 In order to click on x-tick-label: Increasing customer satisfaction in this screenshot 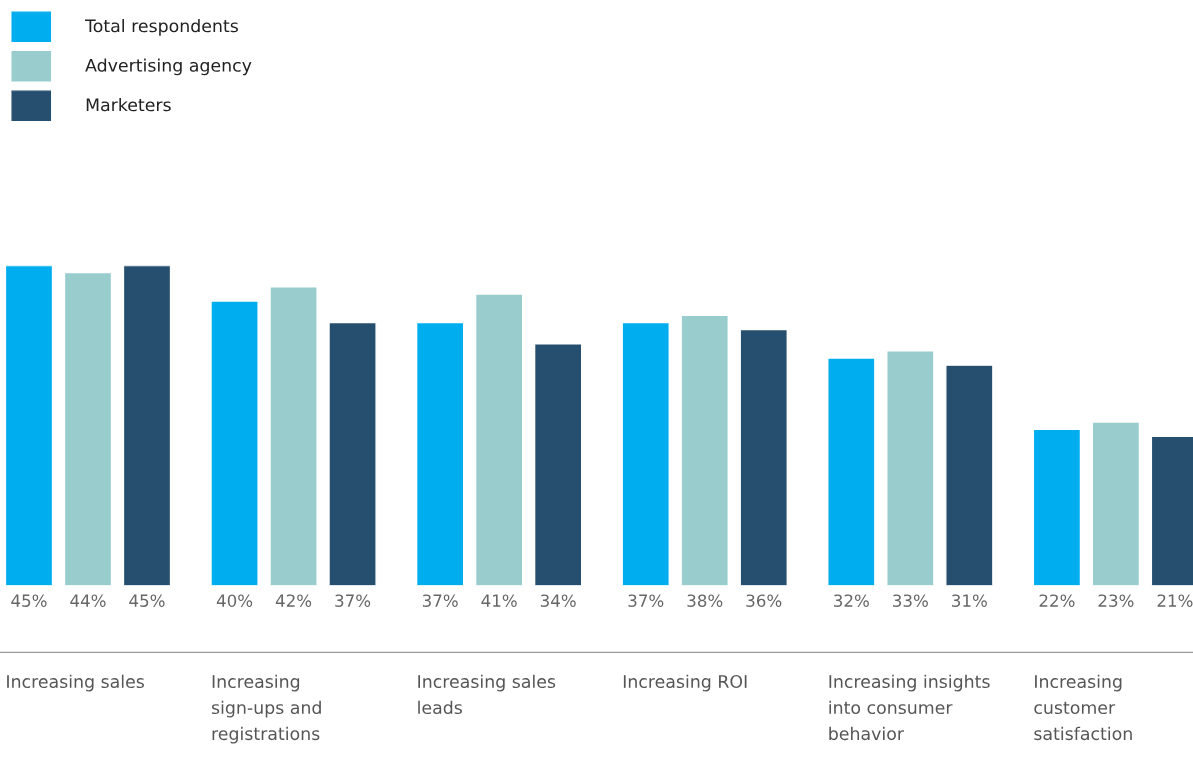, I will do `click(1083, 707)`.